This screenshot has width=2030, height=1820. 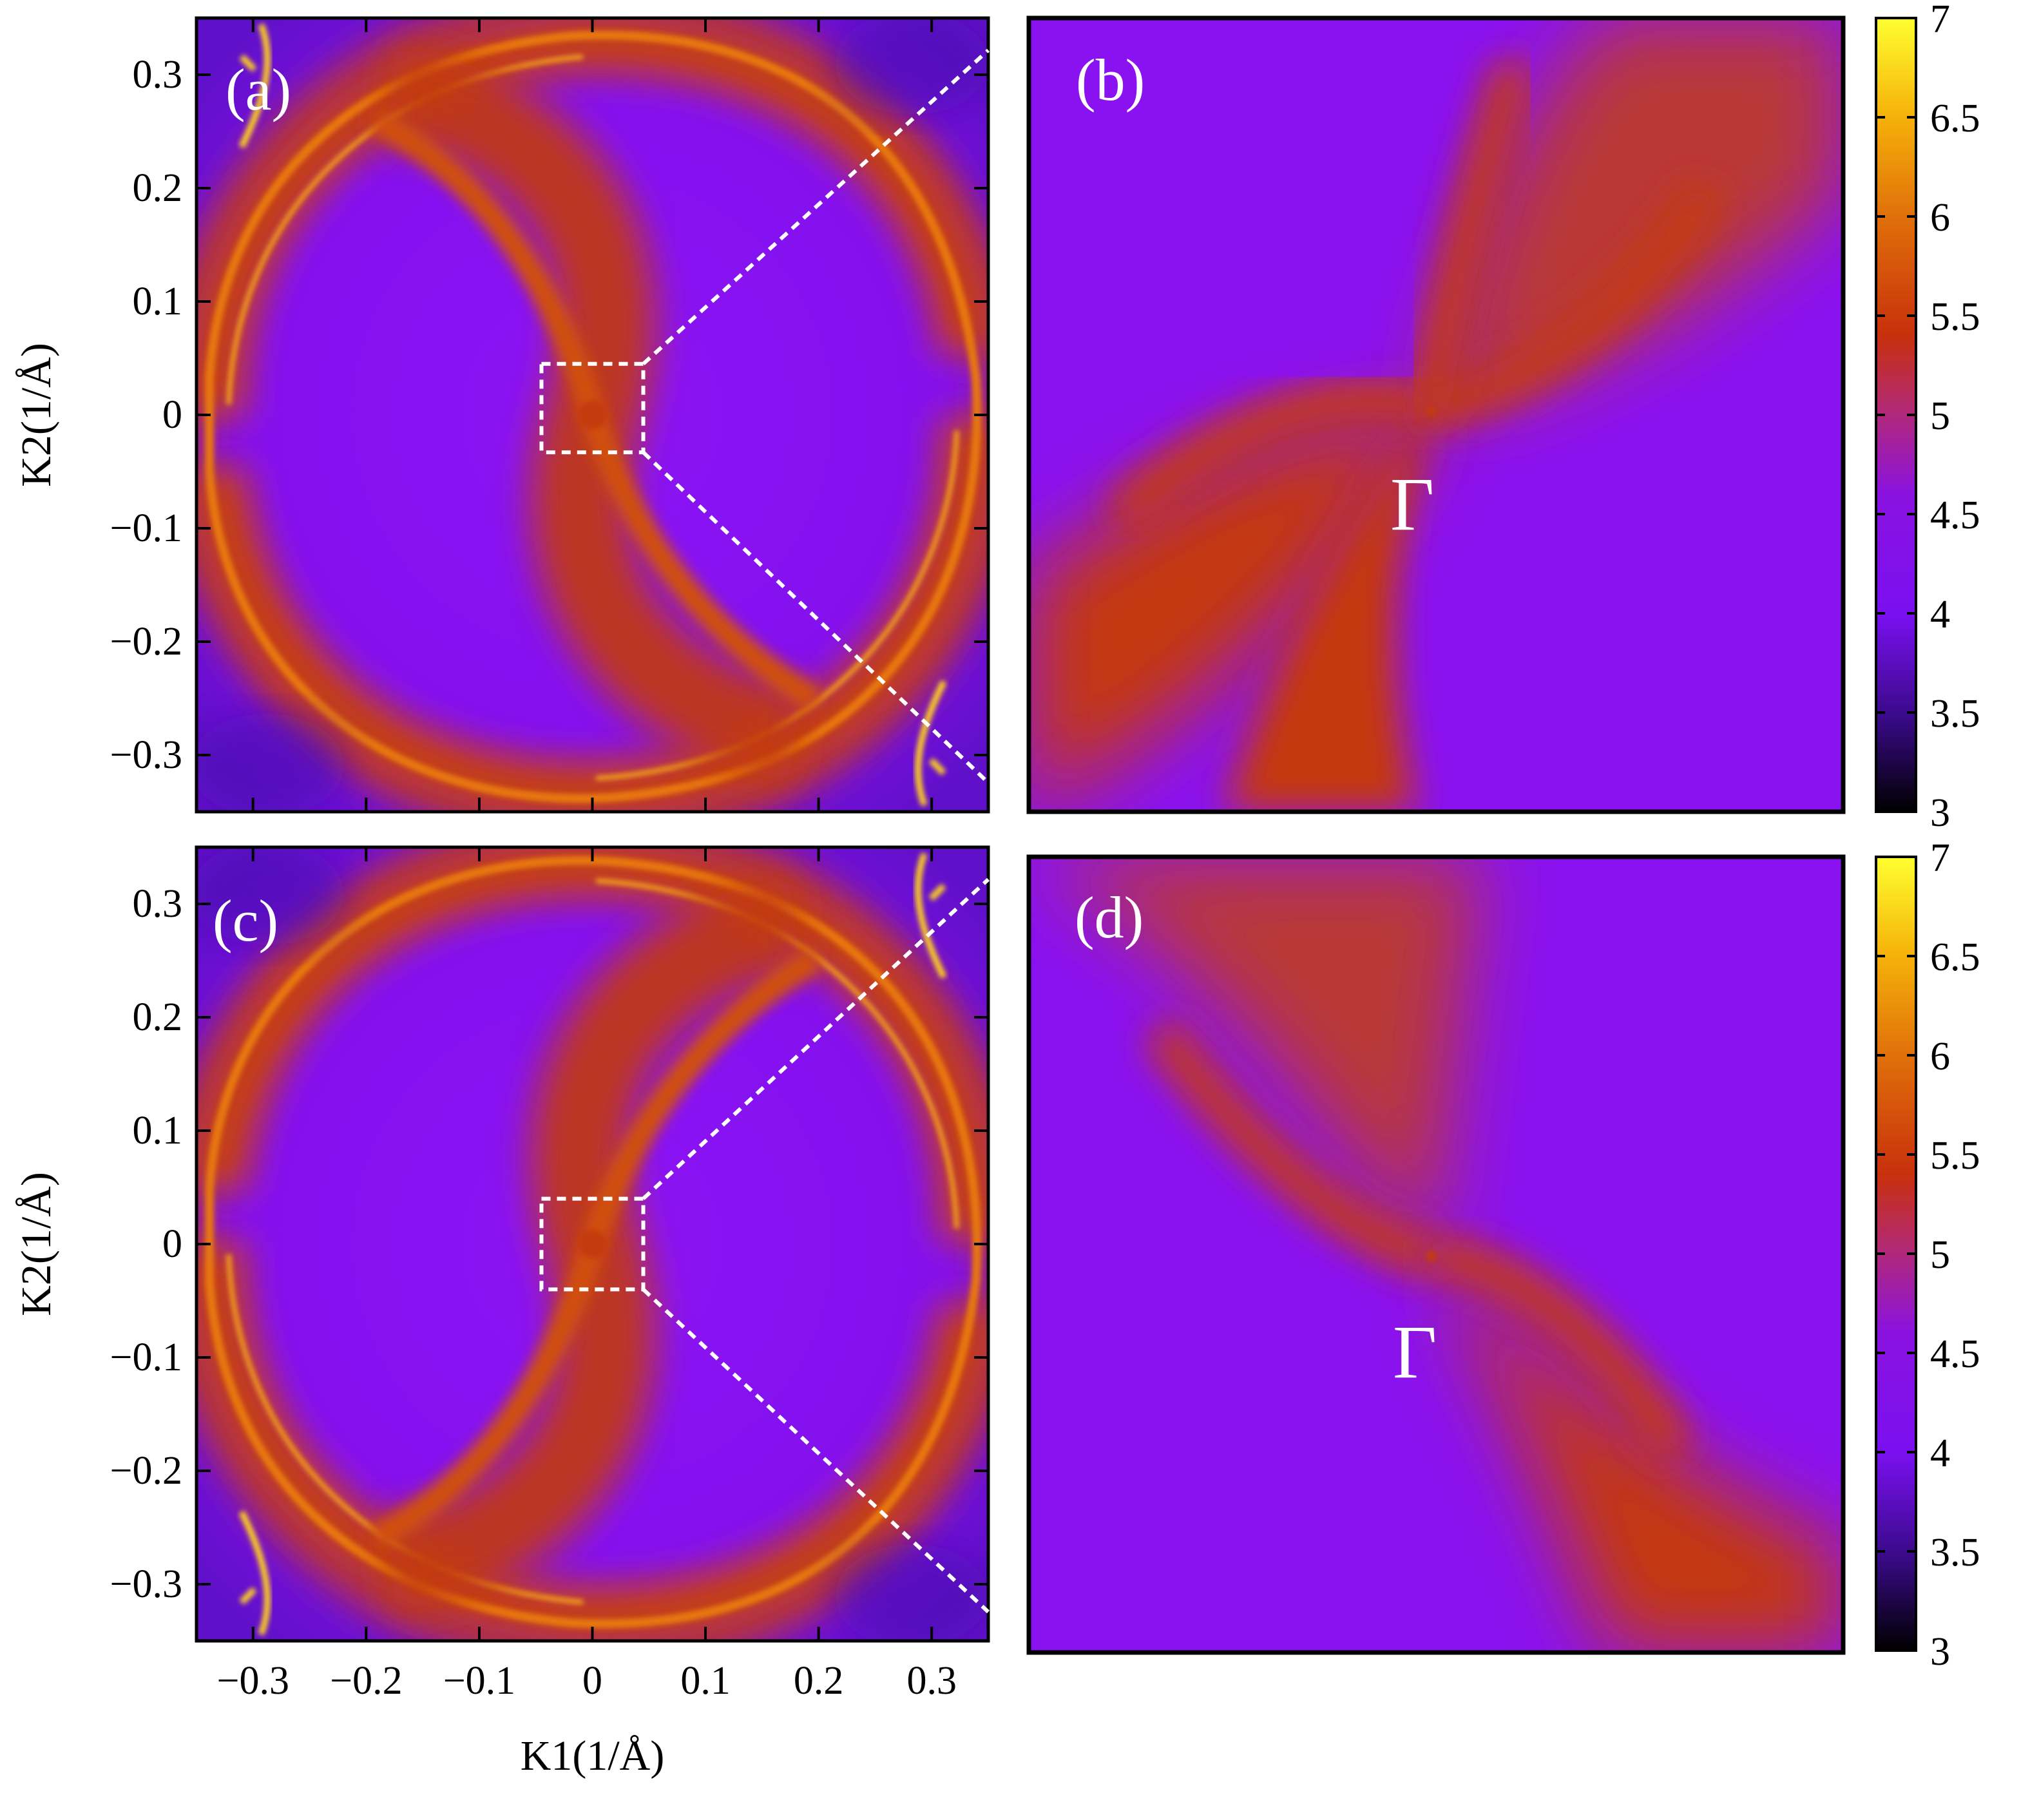 I want to click on x-axis-title: K1(1/Å), so click(x=593, y=1755).